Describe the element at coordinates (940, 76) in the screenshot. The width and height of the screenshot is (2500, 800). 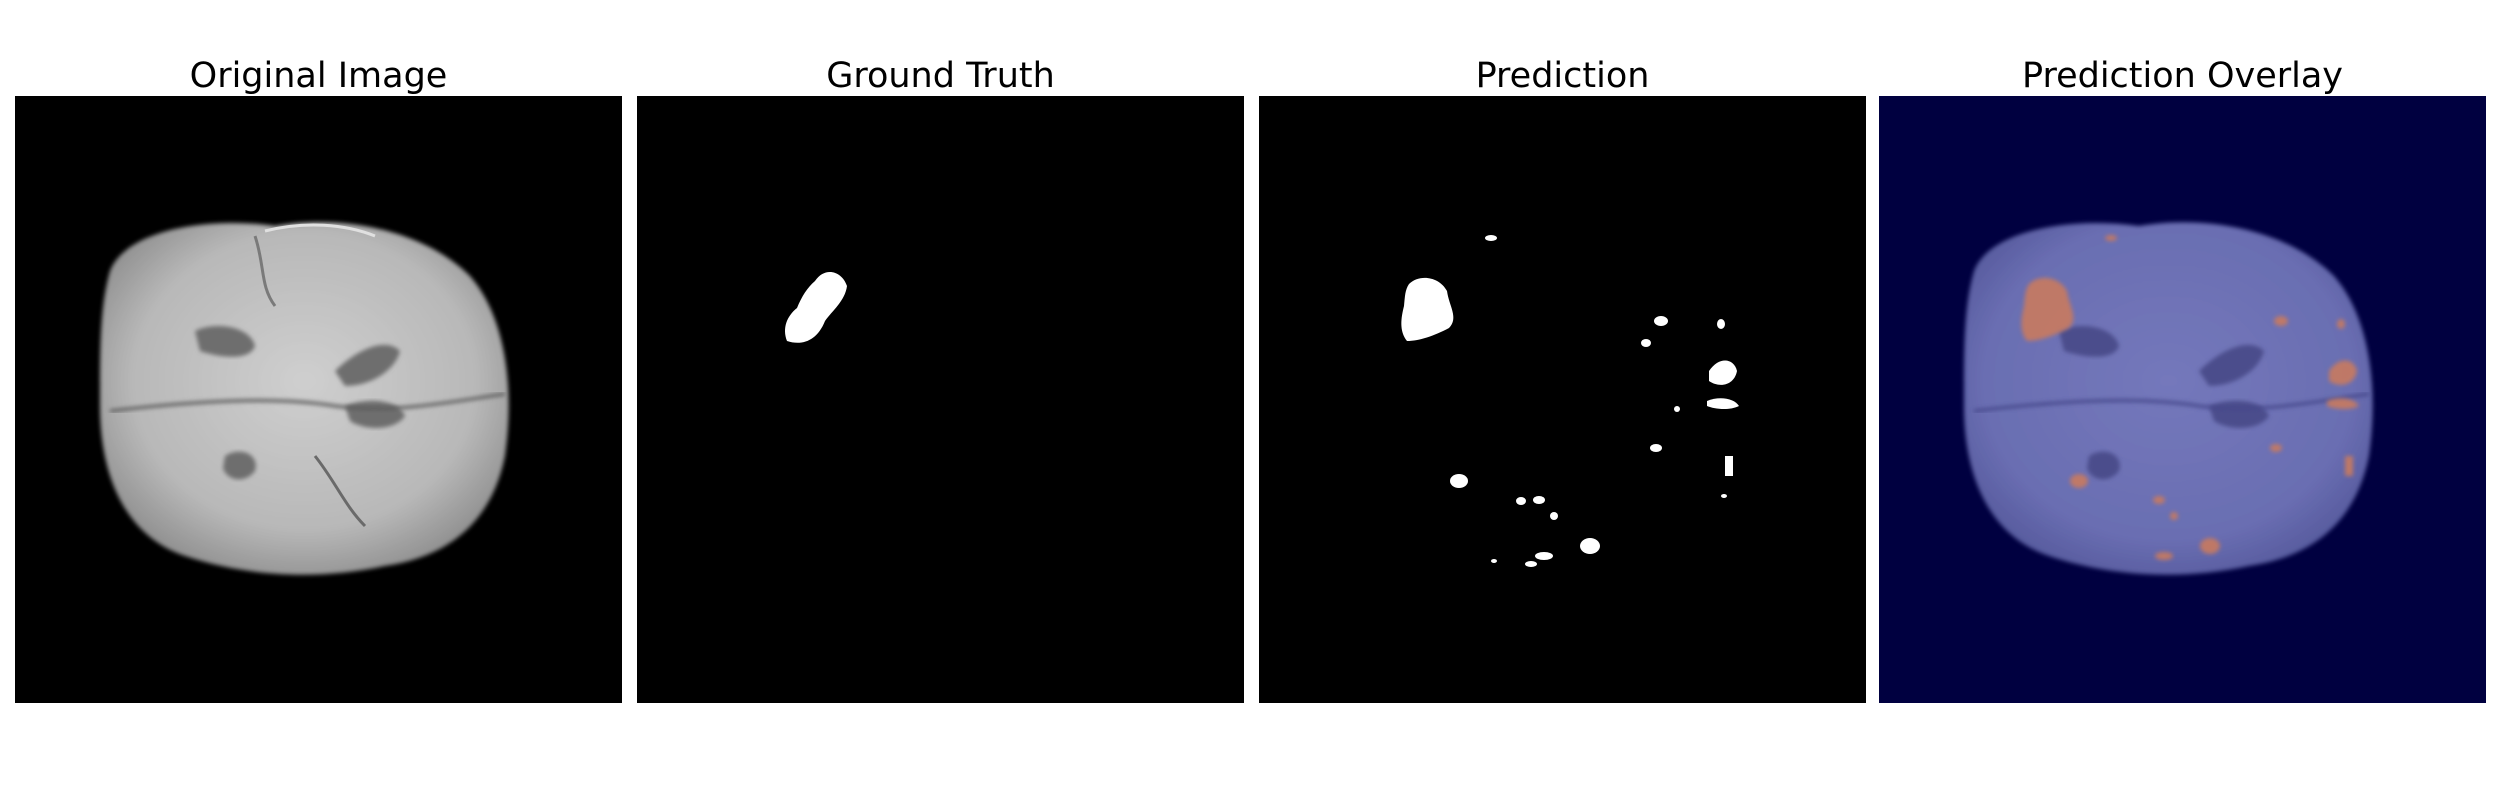
I see `panel-title-ground-truth: Ground Truth` at that location.